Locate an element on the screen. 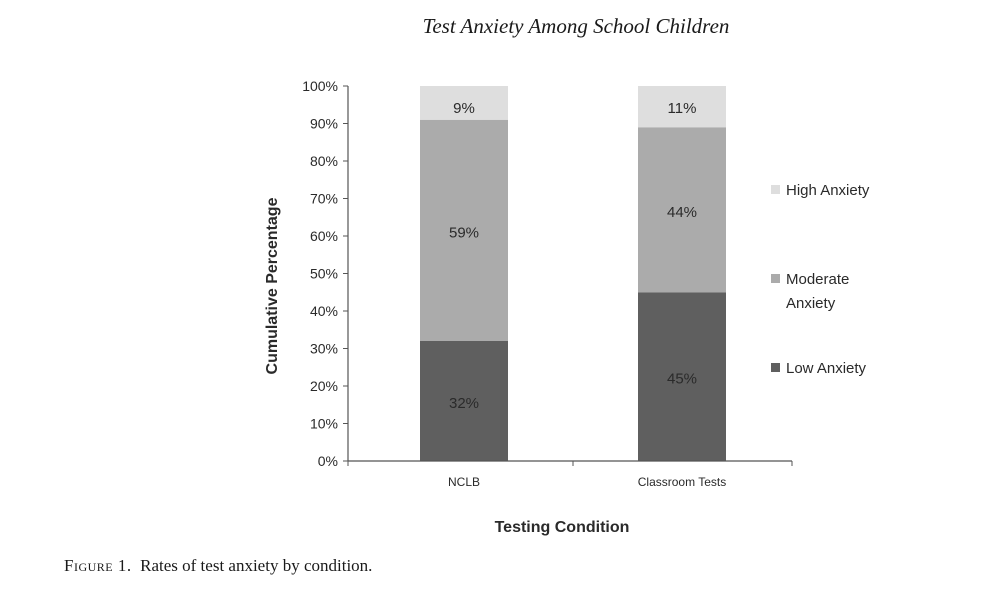 This screenshot has width=998, height=592. bar-value-label: 45% is located at coordinates (682, 379).